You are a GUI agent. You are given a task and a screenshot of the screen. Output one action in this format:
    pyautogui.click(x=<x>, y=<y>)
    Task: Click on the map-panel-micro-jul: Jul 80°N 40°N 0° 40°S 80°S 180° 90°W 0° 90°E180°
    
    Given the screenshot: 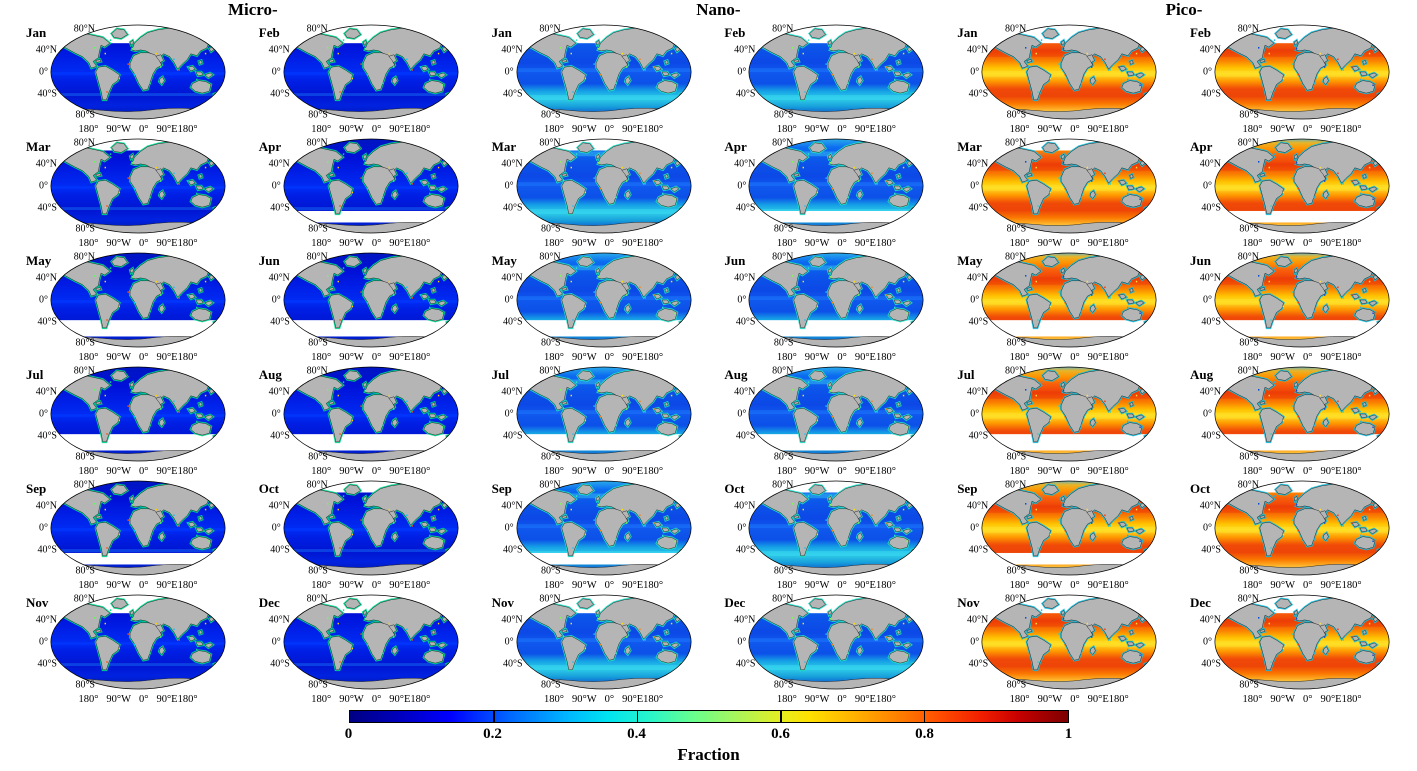 What is the action you would take?
    pyautogui.click(x=136, y=421)
    